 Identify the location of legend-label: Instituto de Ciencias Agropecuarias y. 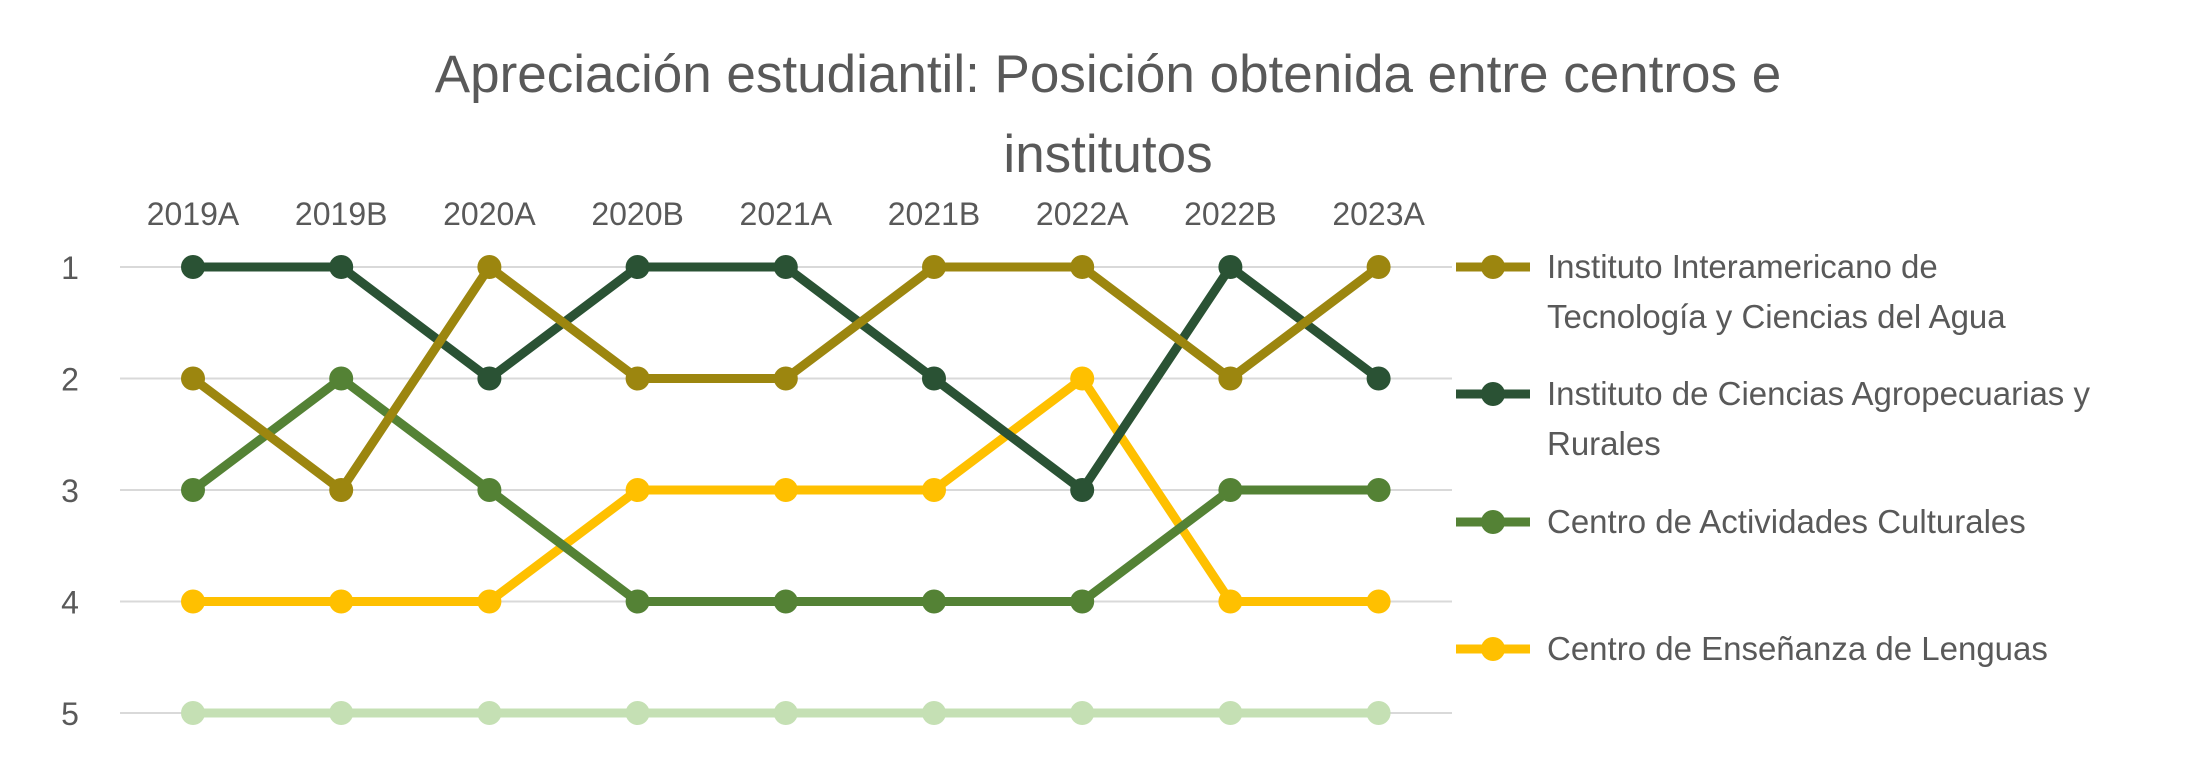
(1818, 393).